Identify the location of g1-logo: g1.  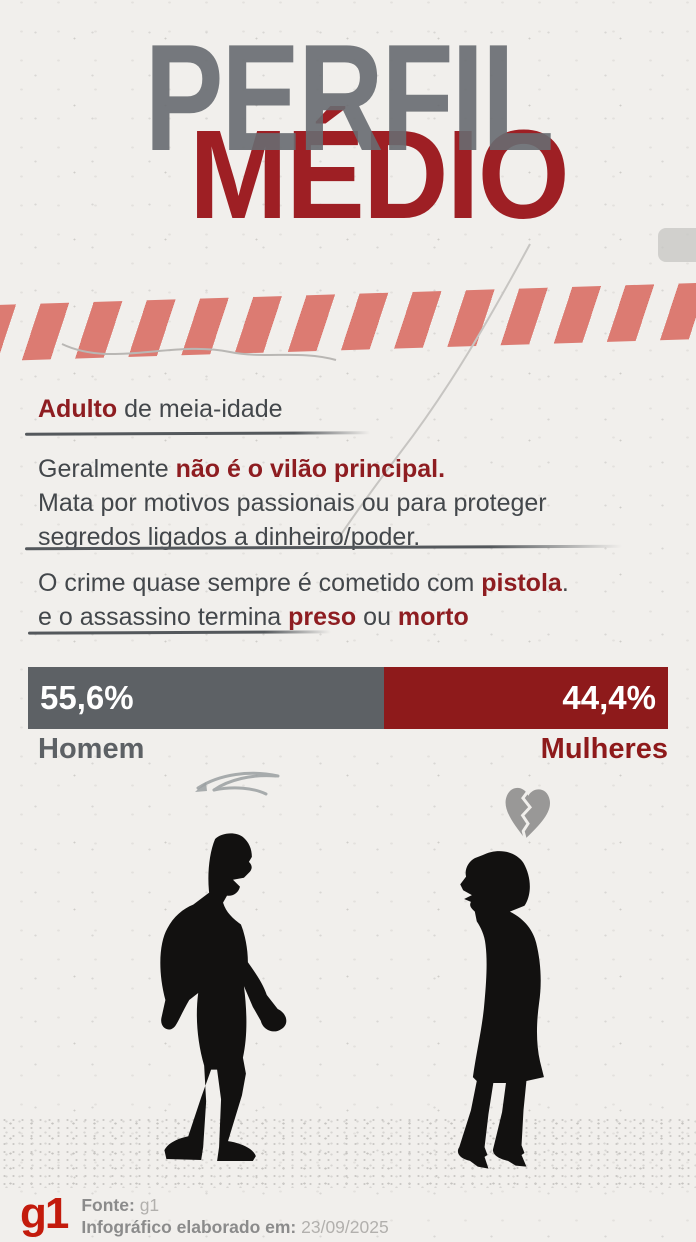
(44, 1213).